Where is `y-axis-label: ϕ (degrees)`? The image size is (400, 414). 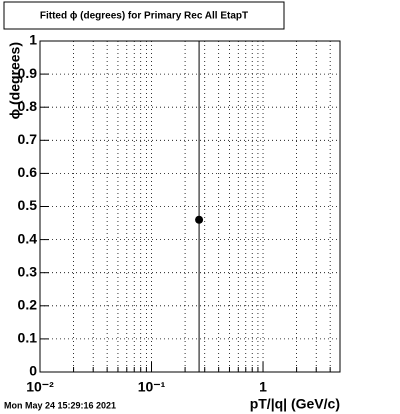
y-axis-label: ϕ (degrees) is located at coordinates (15, 80).